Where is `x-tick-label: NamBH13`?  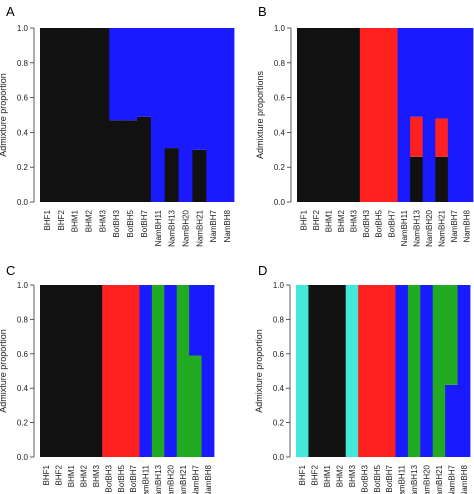
x-tick-label: NamBH13 is located at coordinates (414, 479).